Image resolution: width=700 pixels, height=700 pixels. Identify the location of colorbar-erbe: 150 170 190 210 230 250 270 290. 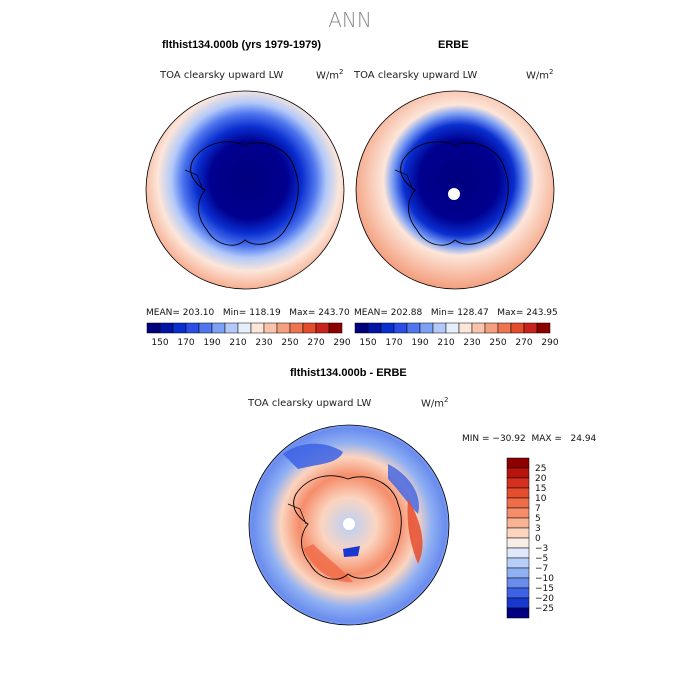
(456, 335).